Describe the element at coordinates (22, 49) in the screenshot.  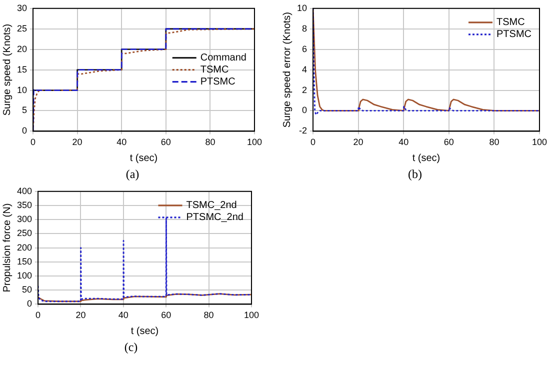
I see `y-tick-label: 20` at that location.